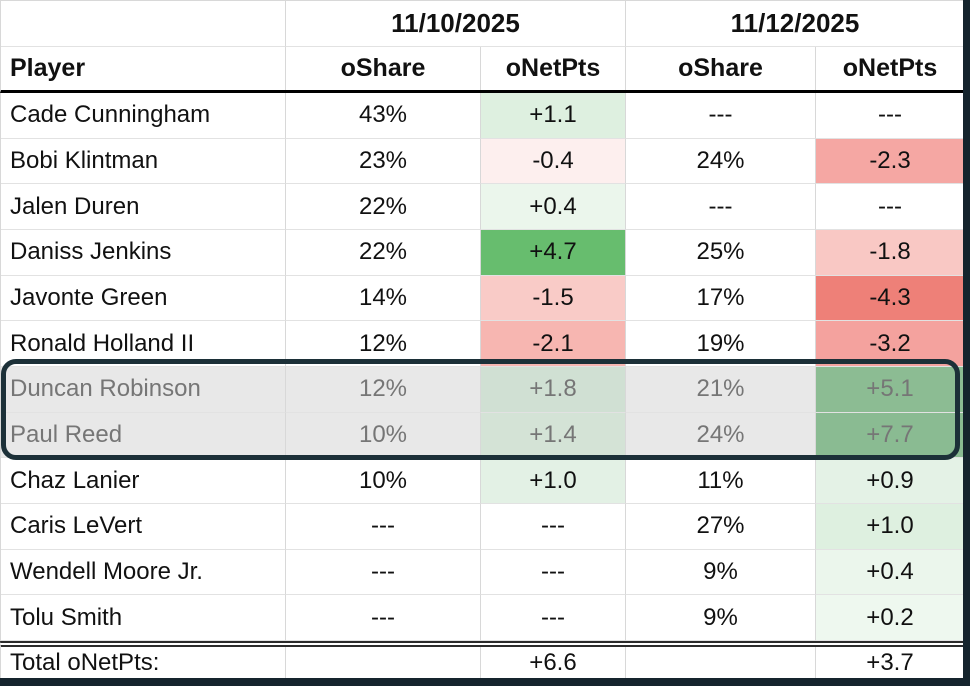 This screenshot has height=686, width=970. I want to click on oshare-1112-cell: 25%, so click(721, 253).